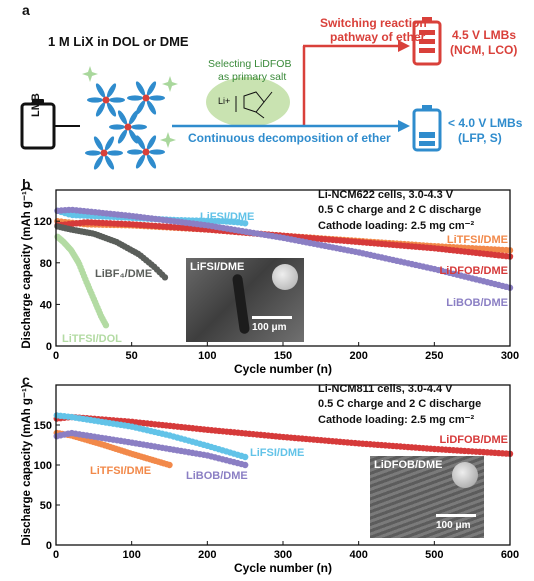 This screenshot has height=581, width=534. Describe the element at coordinates (277, 453) in the screenshot. I see `series-label-1: LiFSI/DME` at that location.